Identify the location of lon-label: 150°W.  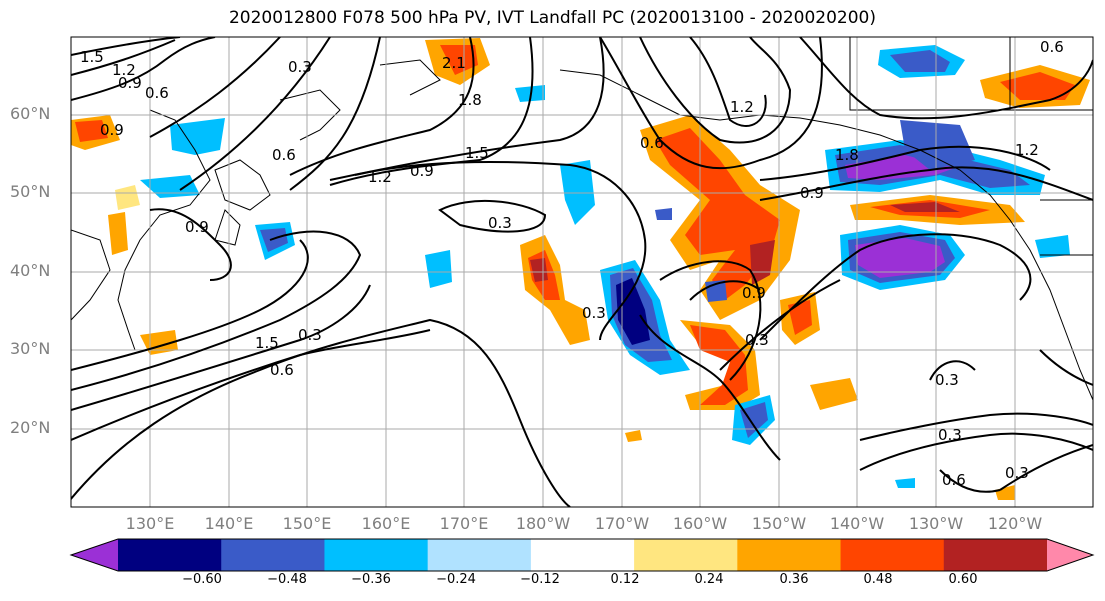
(779, 523).